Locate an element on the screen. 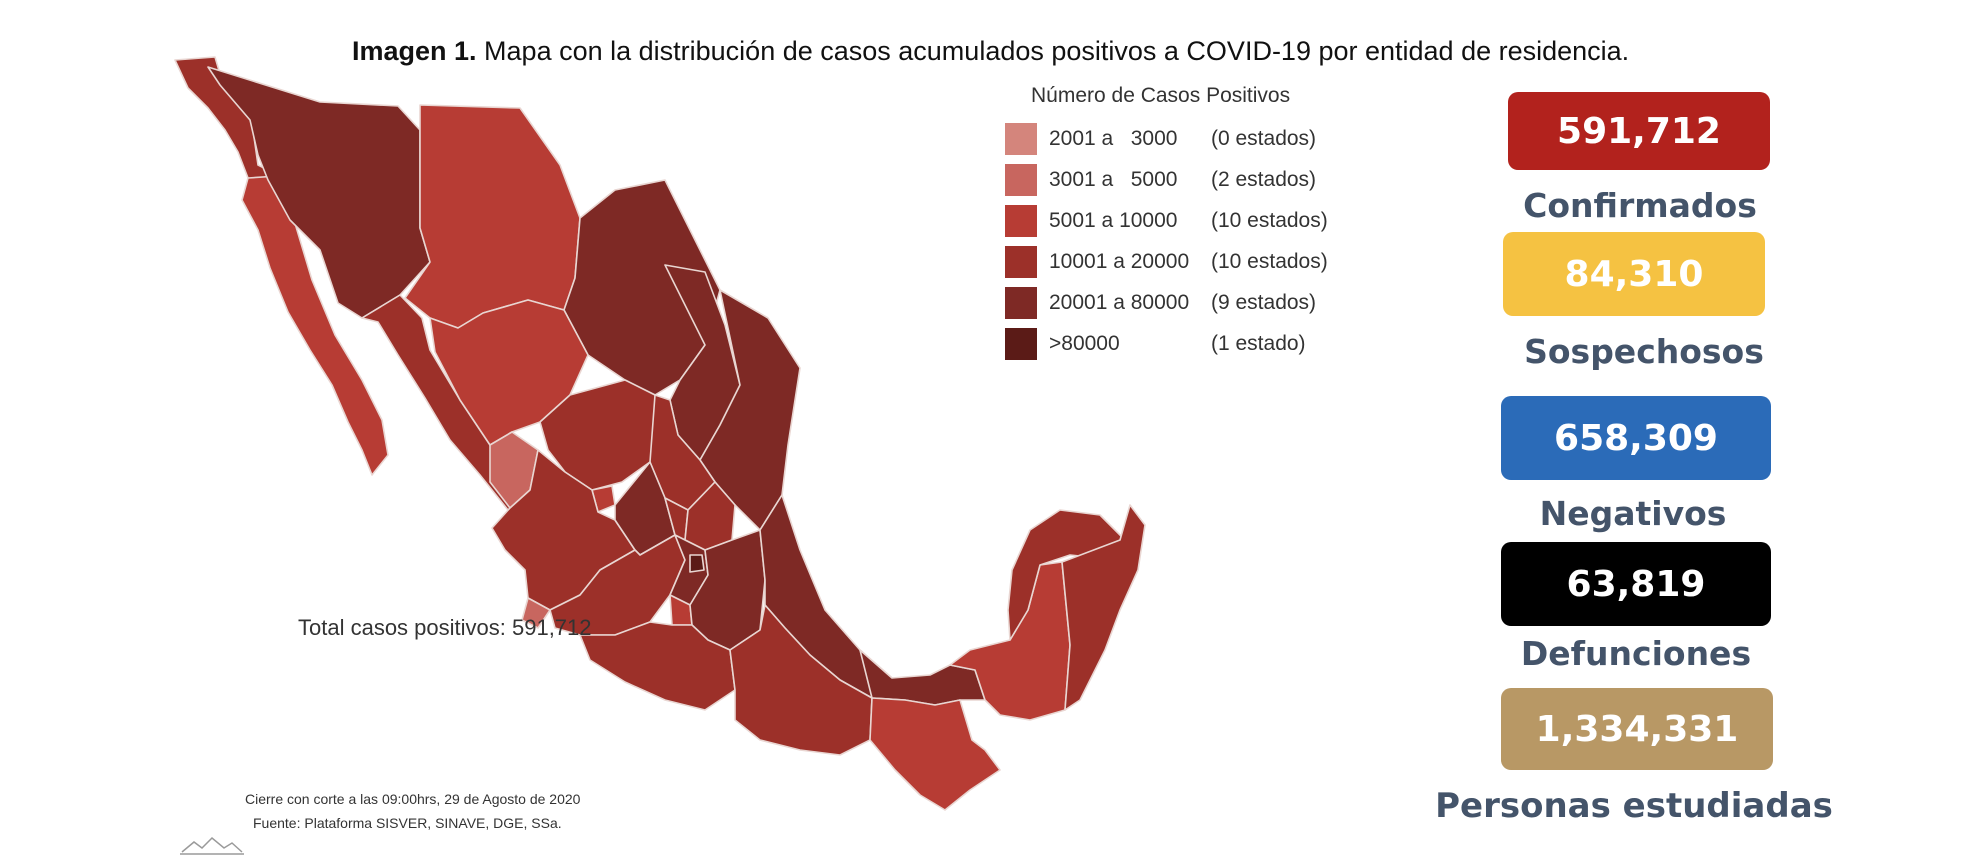 The height and width of the screenshot is (862, 1976). legend-title: Número de Casos Positivos is located at coordinates (1161, 95).